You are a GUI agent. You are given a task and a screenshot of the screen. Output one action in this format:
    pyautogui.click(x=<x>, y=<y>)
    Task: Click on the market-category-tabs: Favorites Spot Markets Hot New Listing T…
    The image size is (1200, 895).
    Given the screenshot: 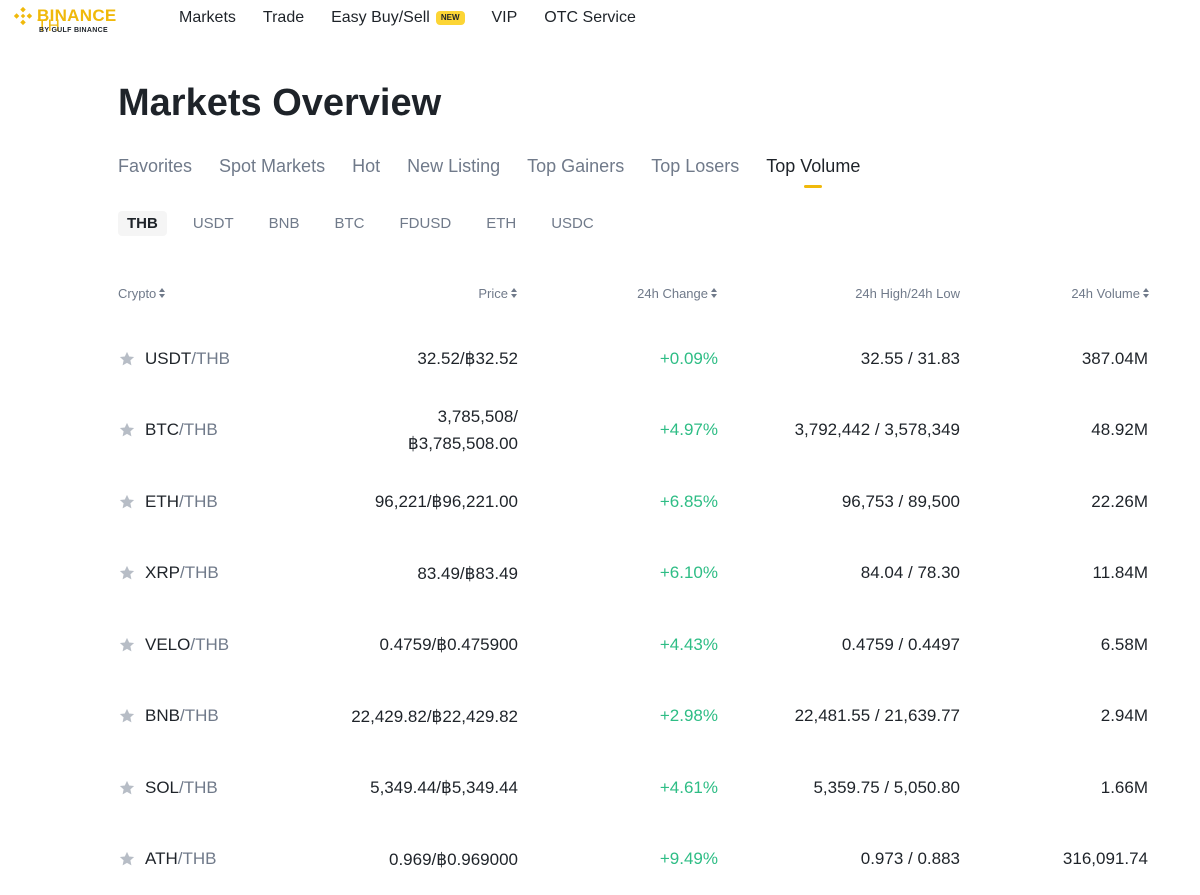 What is the action you would take?
    pyautogui.click(x=502, y=166)
    